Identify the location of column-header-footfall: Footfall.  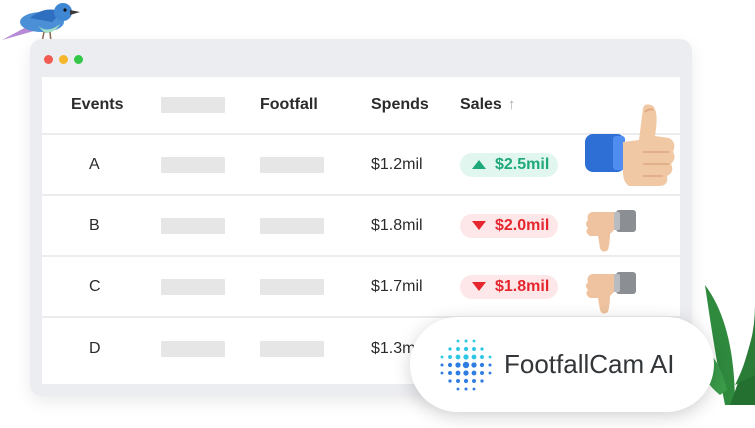
(289, 104).